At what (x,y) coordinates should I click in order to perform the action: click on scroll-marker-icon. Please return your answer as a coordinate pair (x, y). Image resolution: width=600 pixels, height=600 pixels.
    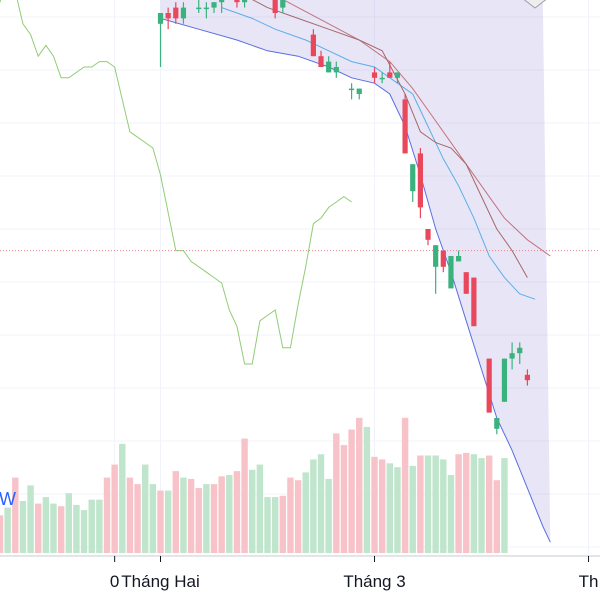
    Looking at the image, I should click on (535, 4).